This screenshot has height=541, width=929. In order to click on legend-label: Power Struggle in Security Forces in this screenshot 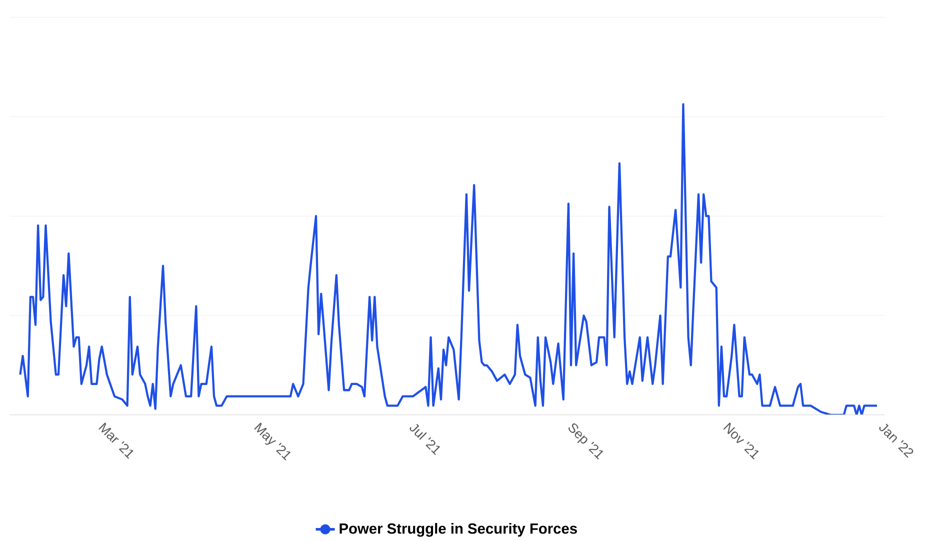, I will do `click(458, 530)`.